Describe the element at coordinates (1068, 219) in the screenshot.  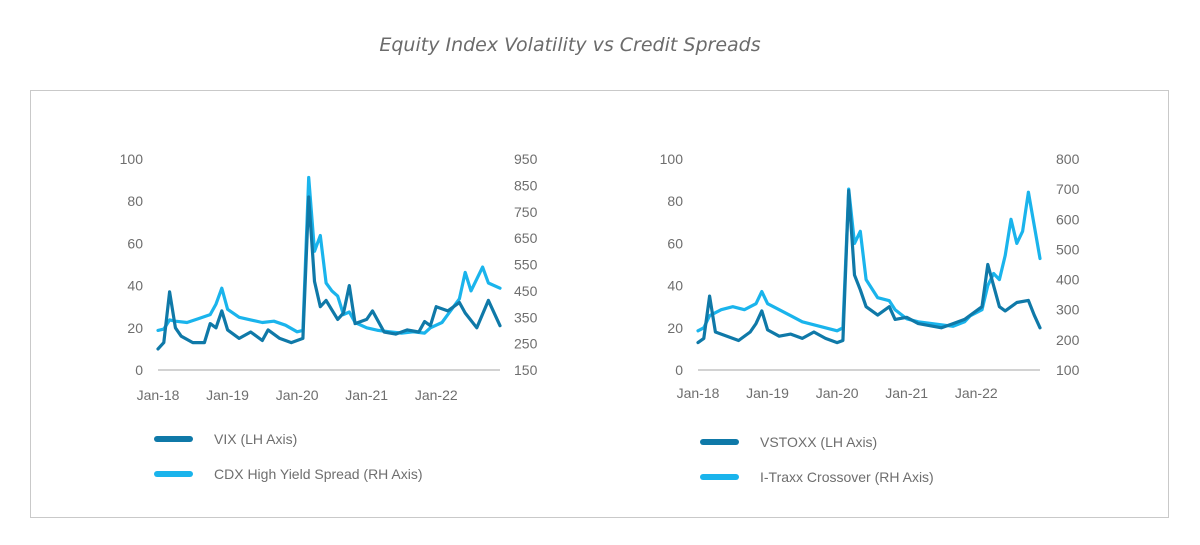
I see `y-right-tick-label: 600` at that location.